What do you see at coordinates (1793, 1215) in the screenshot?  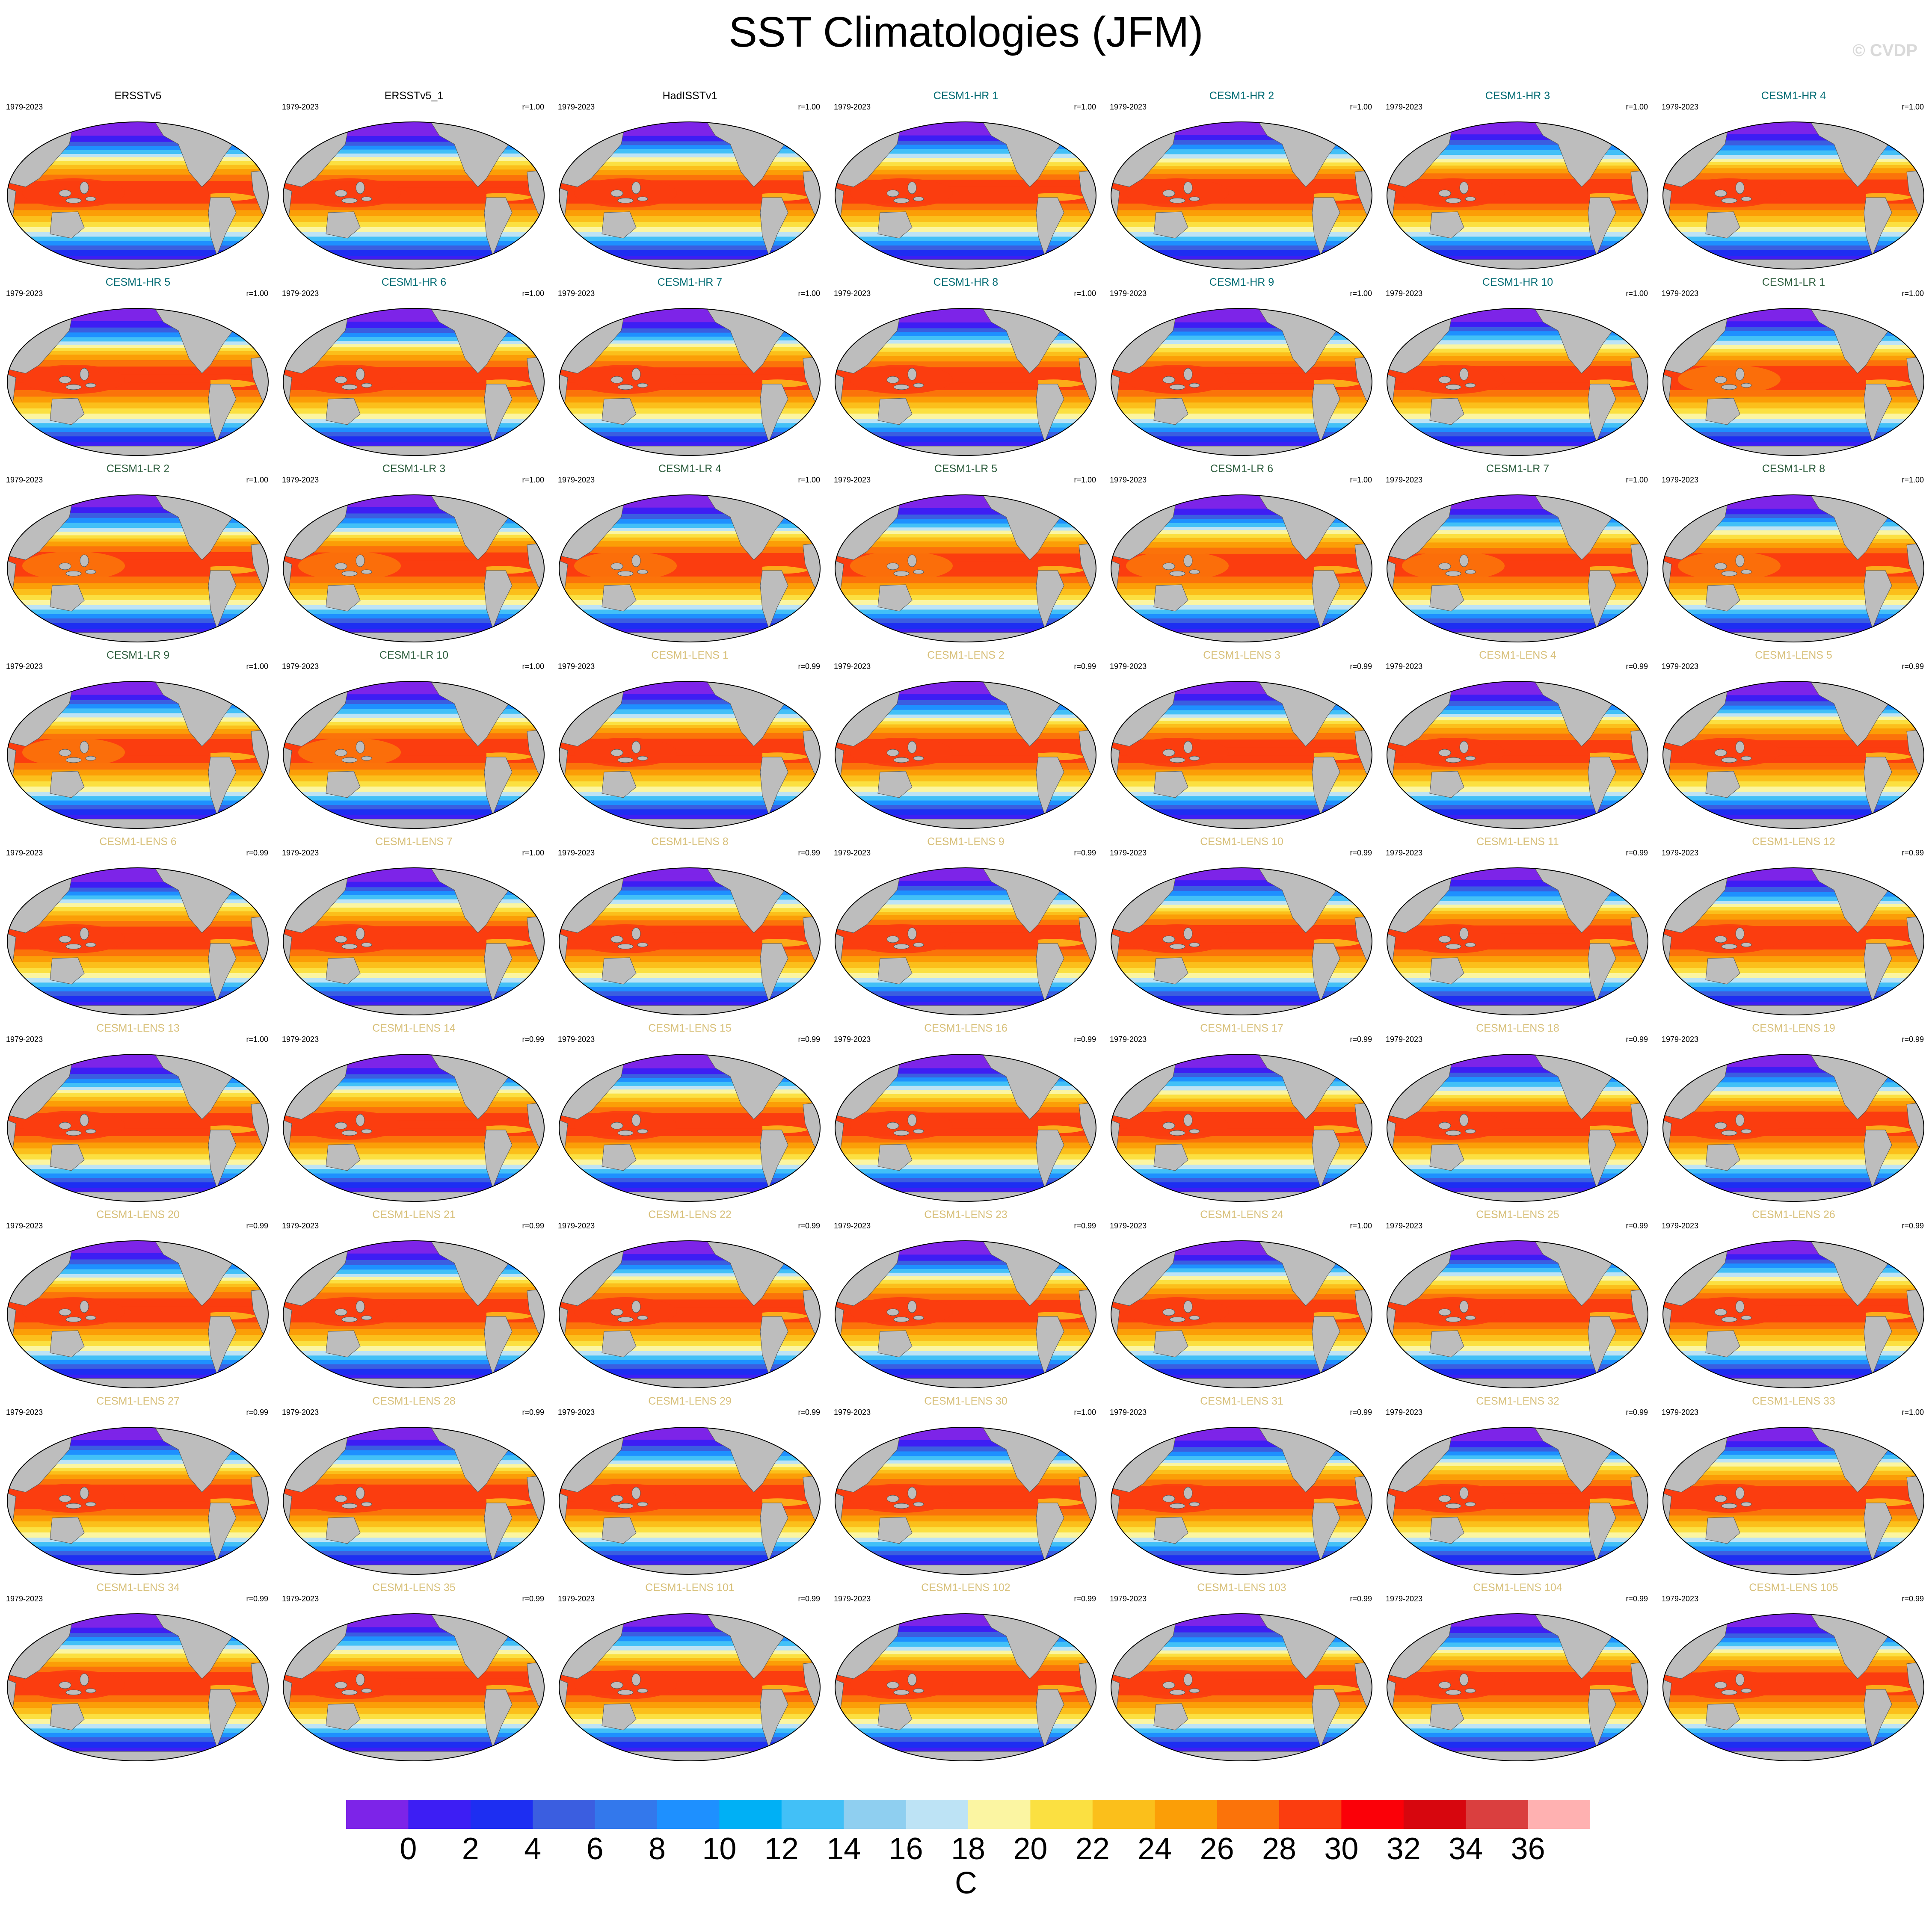 I see `panel-title: CESM1-LENS 26` at bounding box center [1793, 1215].